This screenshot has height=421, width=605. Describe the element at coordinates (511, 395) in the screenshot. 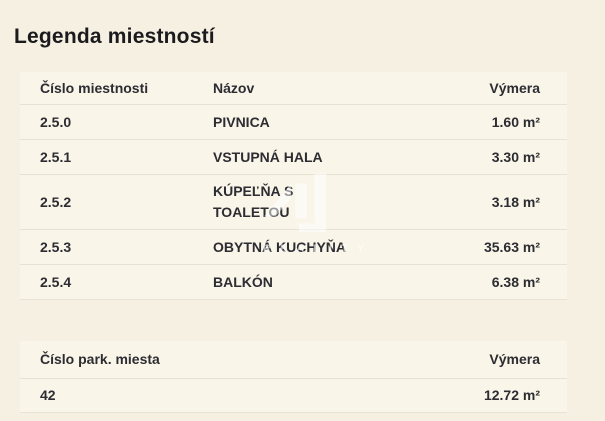

I see `parking-area: 12.72 m²` at that location.